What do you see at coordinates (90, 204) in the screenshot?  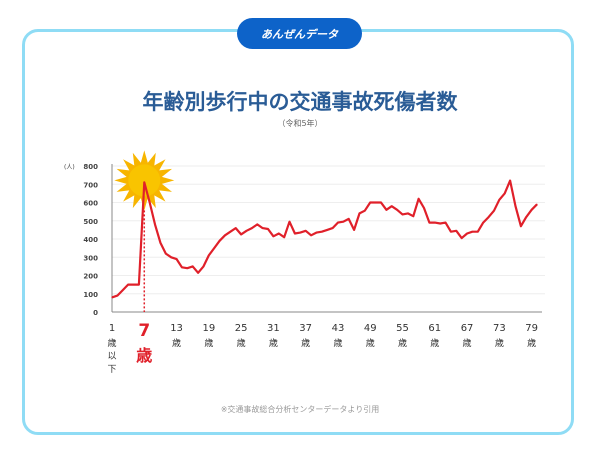 I see `y-tick-label: 600` at bounding box center [90, 204].